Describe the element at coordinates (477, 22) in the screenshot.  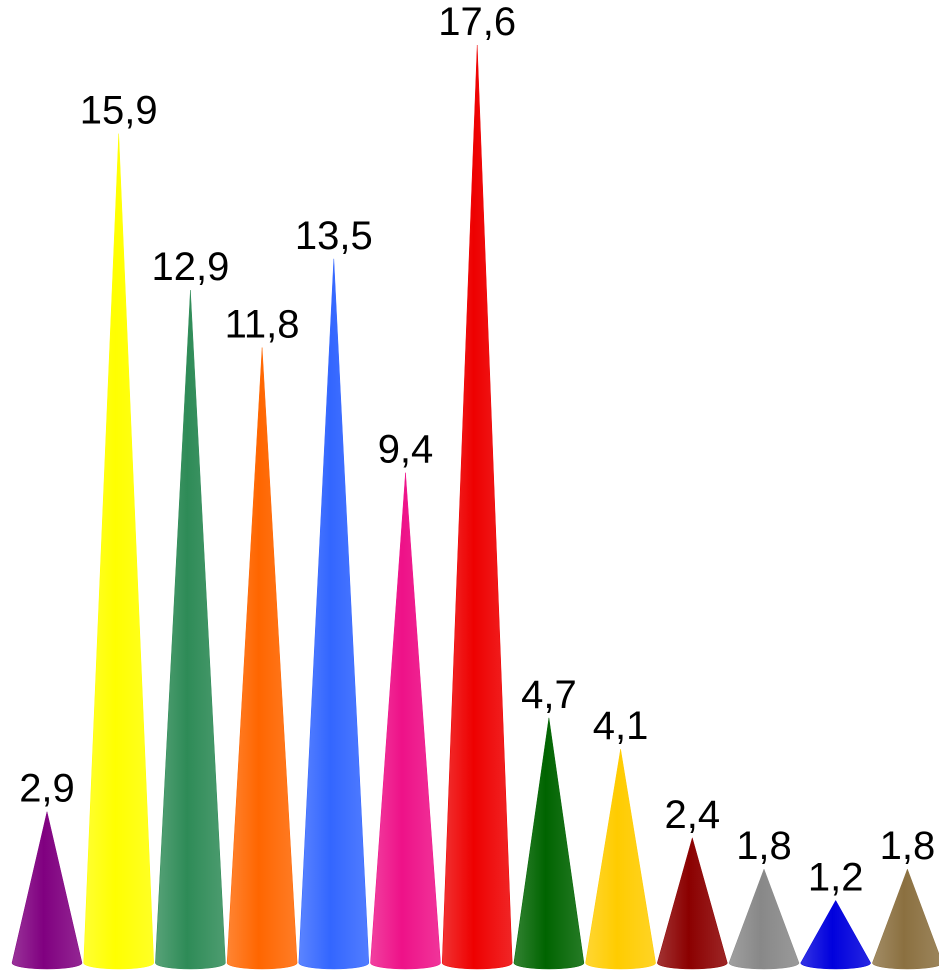
I see `data-label: 17,6` at that location.